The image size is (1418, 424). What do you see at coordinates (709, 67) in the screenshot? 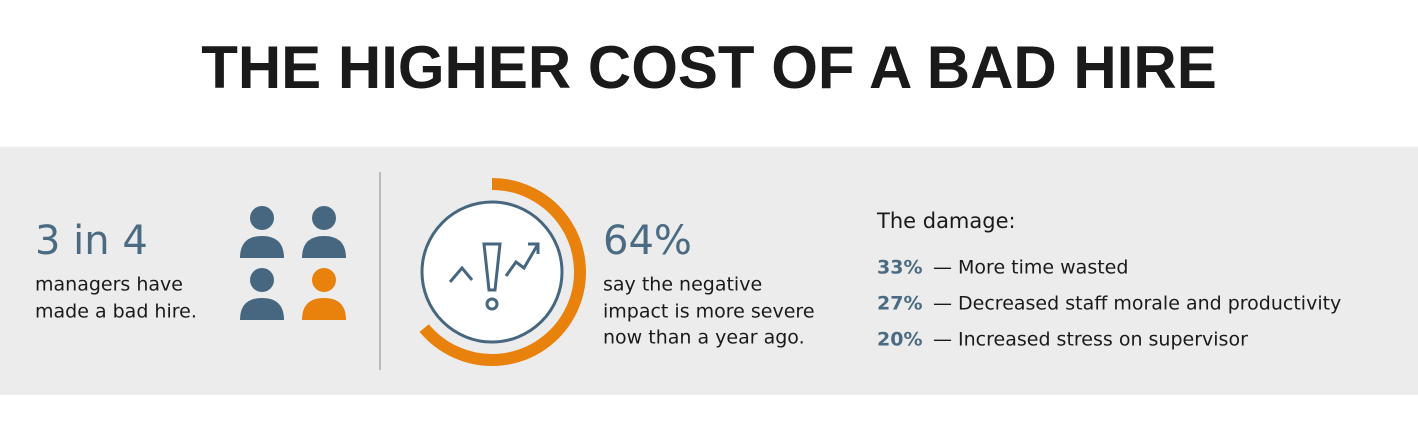
I see `title: THE HIGHER COST OF A BAD HIRE` at bounding box center [709, 67].